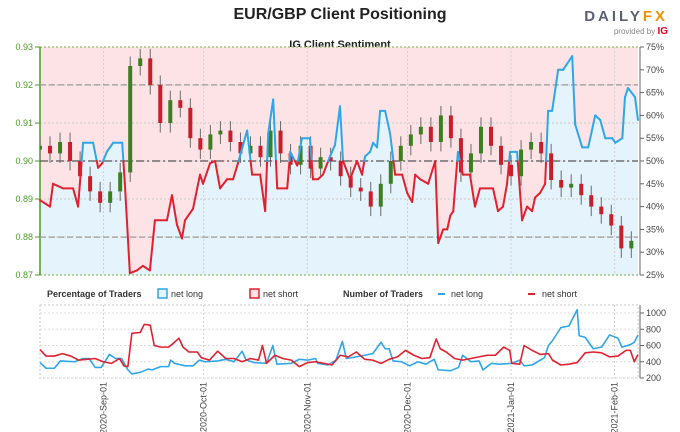 This screenshot has width=680, height=432. What do you see at coordinates (655, 229) in the screenshot?
I see `pct-tick-label: 35%` at bounding box center [655, 229].